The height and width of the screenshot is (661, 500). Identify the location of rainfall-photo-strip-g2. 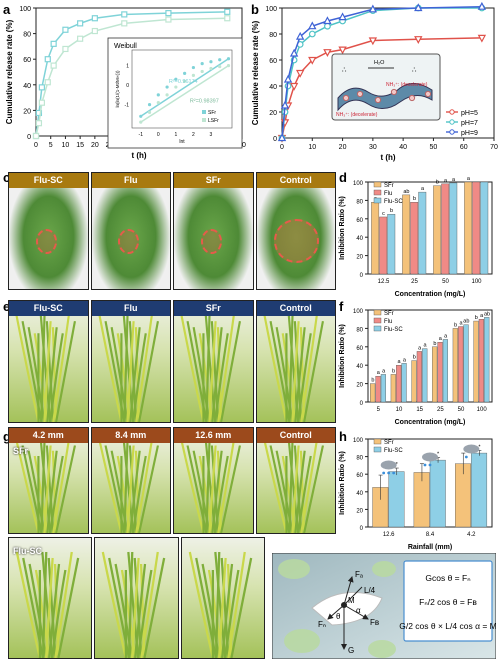
(136, 598).